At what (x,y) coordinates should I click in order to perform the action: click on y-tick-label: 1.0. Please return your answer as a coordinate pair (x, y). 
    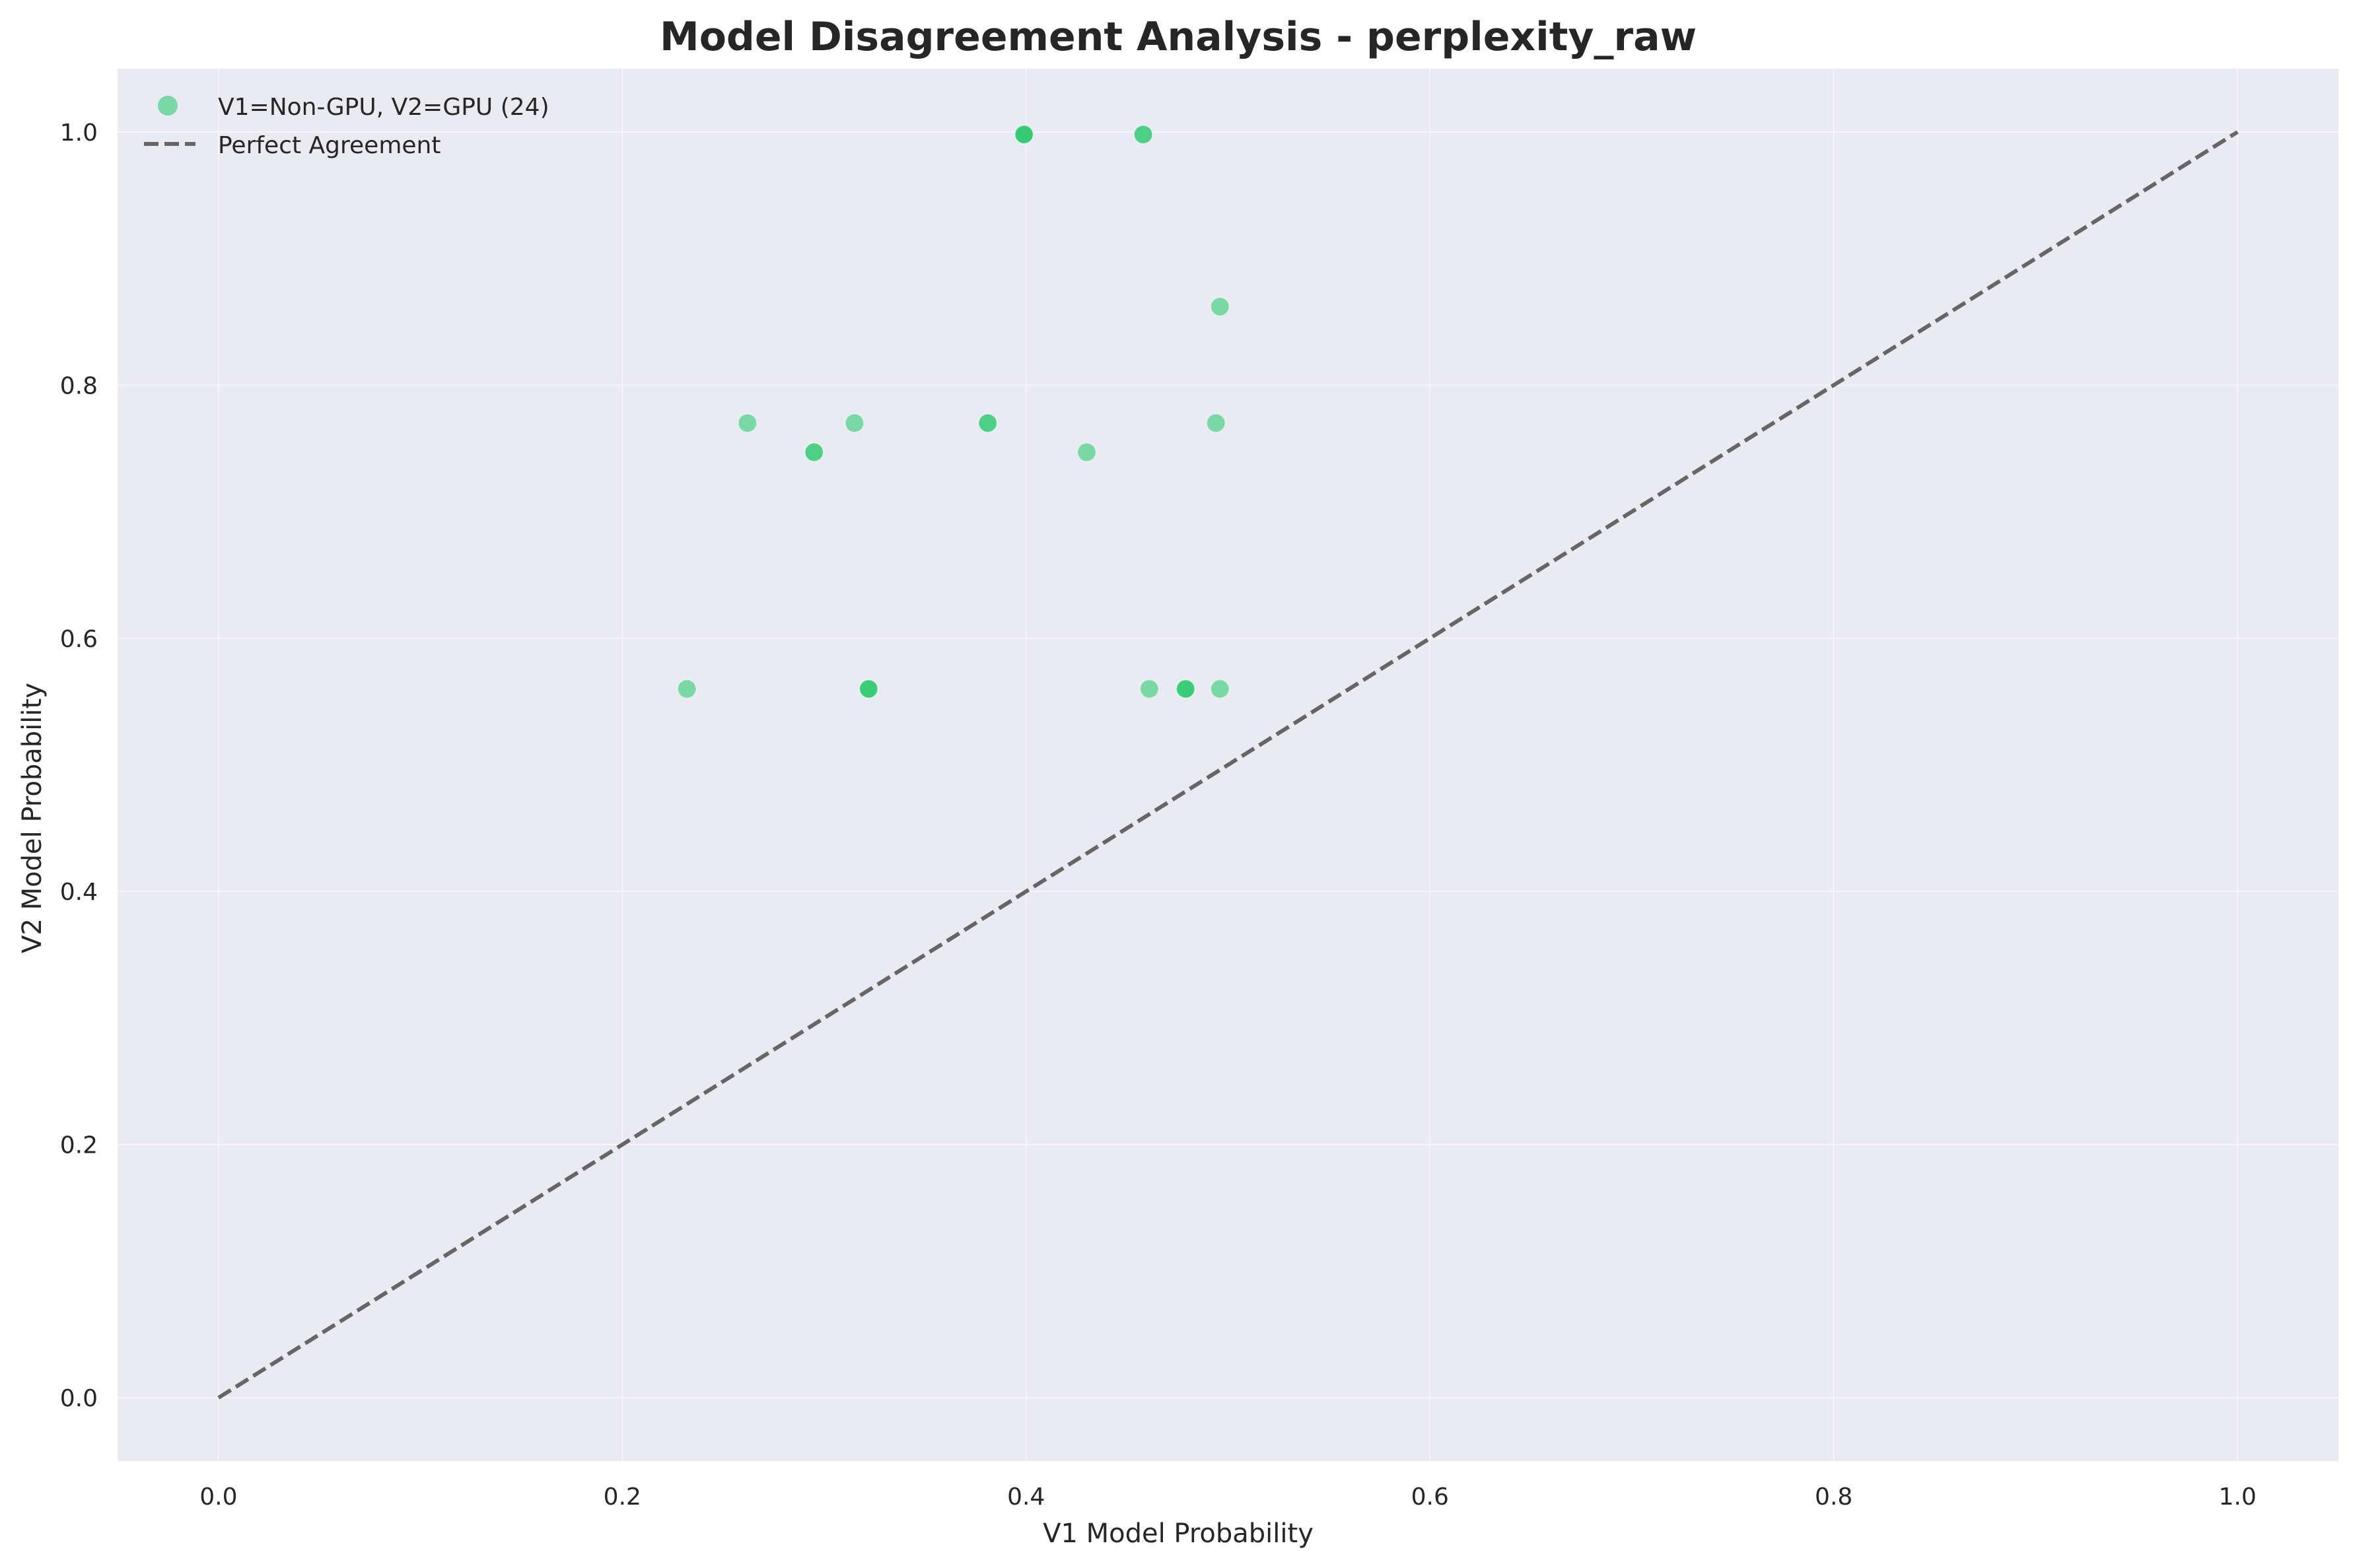
    Looking at the image, I should click on (79, 133).